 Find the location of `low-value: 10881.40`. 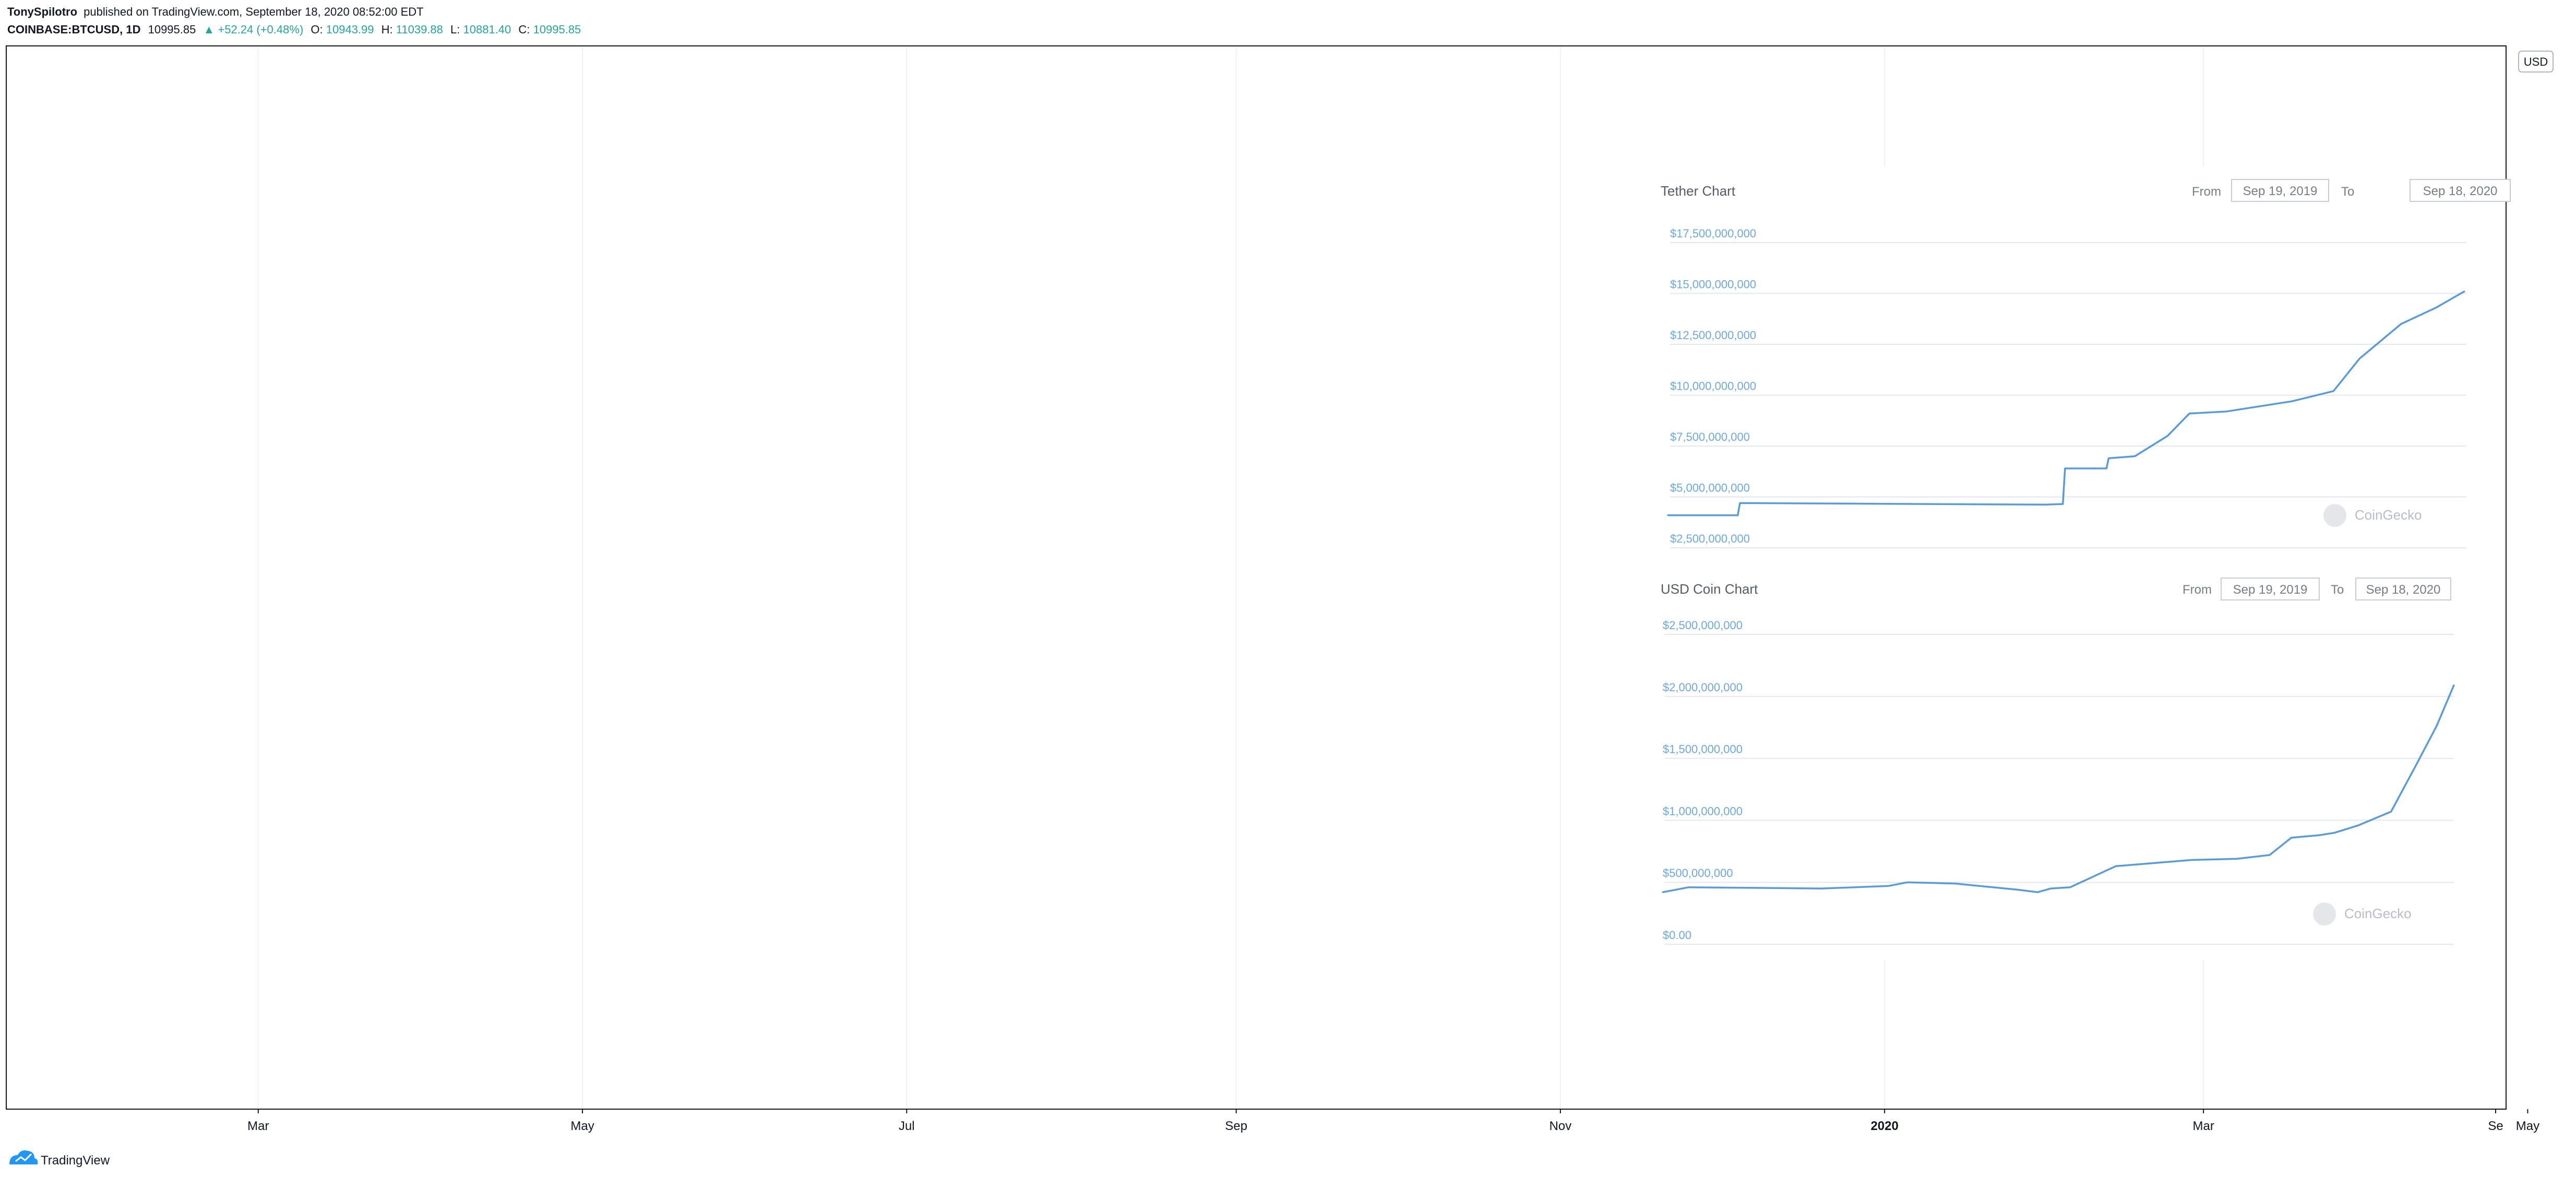

low-value: 10881.40 is located at coordinates (487, 29).